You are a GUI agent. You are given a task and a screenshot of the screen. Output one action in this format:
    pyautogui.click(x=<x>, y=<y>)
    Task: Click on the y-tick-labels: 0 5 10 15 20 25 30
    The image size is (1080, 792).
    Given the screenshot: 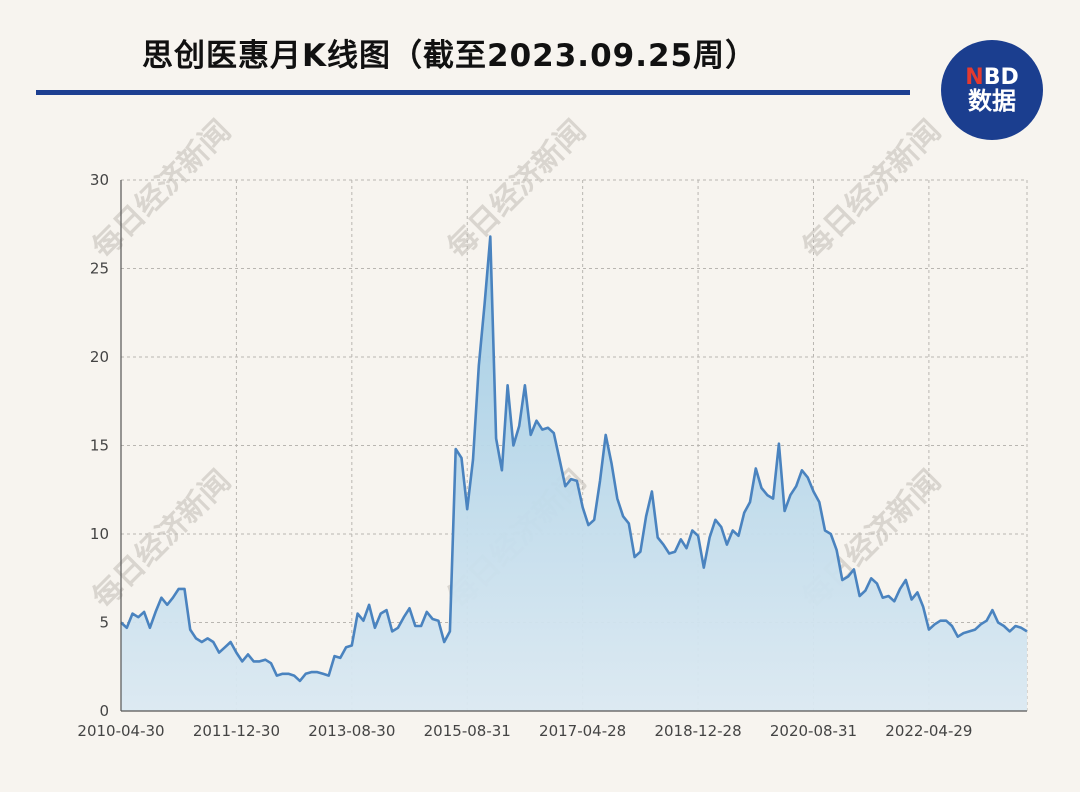 What is the action you would take?
    pyautogui.click(x=99, y=445)
    